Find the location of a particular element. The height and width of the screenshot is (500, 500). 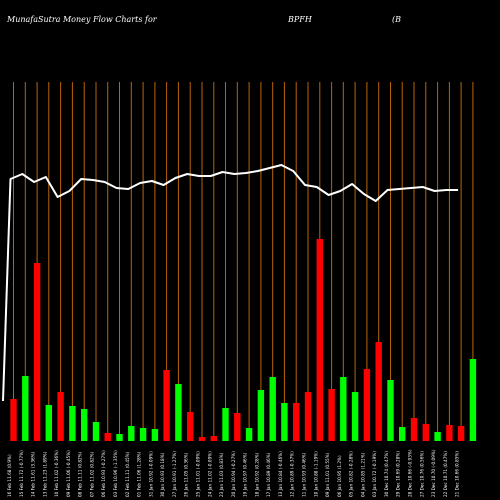

x-tick-label: 03 Jan 10.72 (-0.19%) is located at coordinates (374, 474).